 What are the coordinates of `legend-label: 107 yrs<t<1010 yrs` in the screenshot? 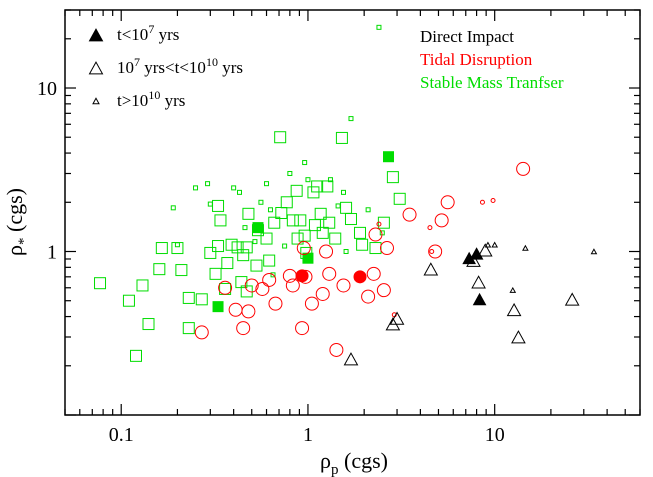 It's located at (180, 66).